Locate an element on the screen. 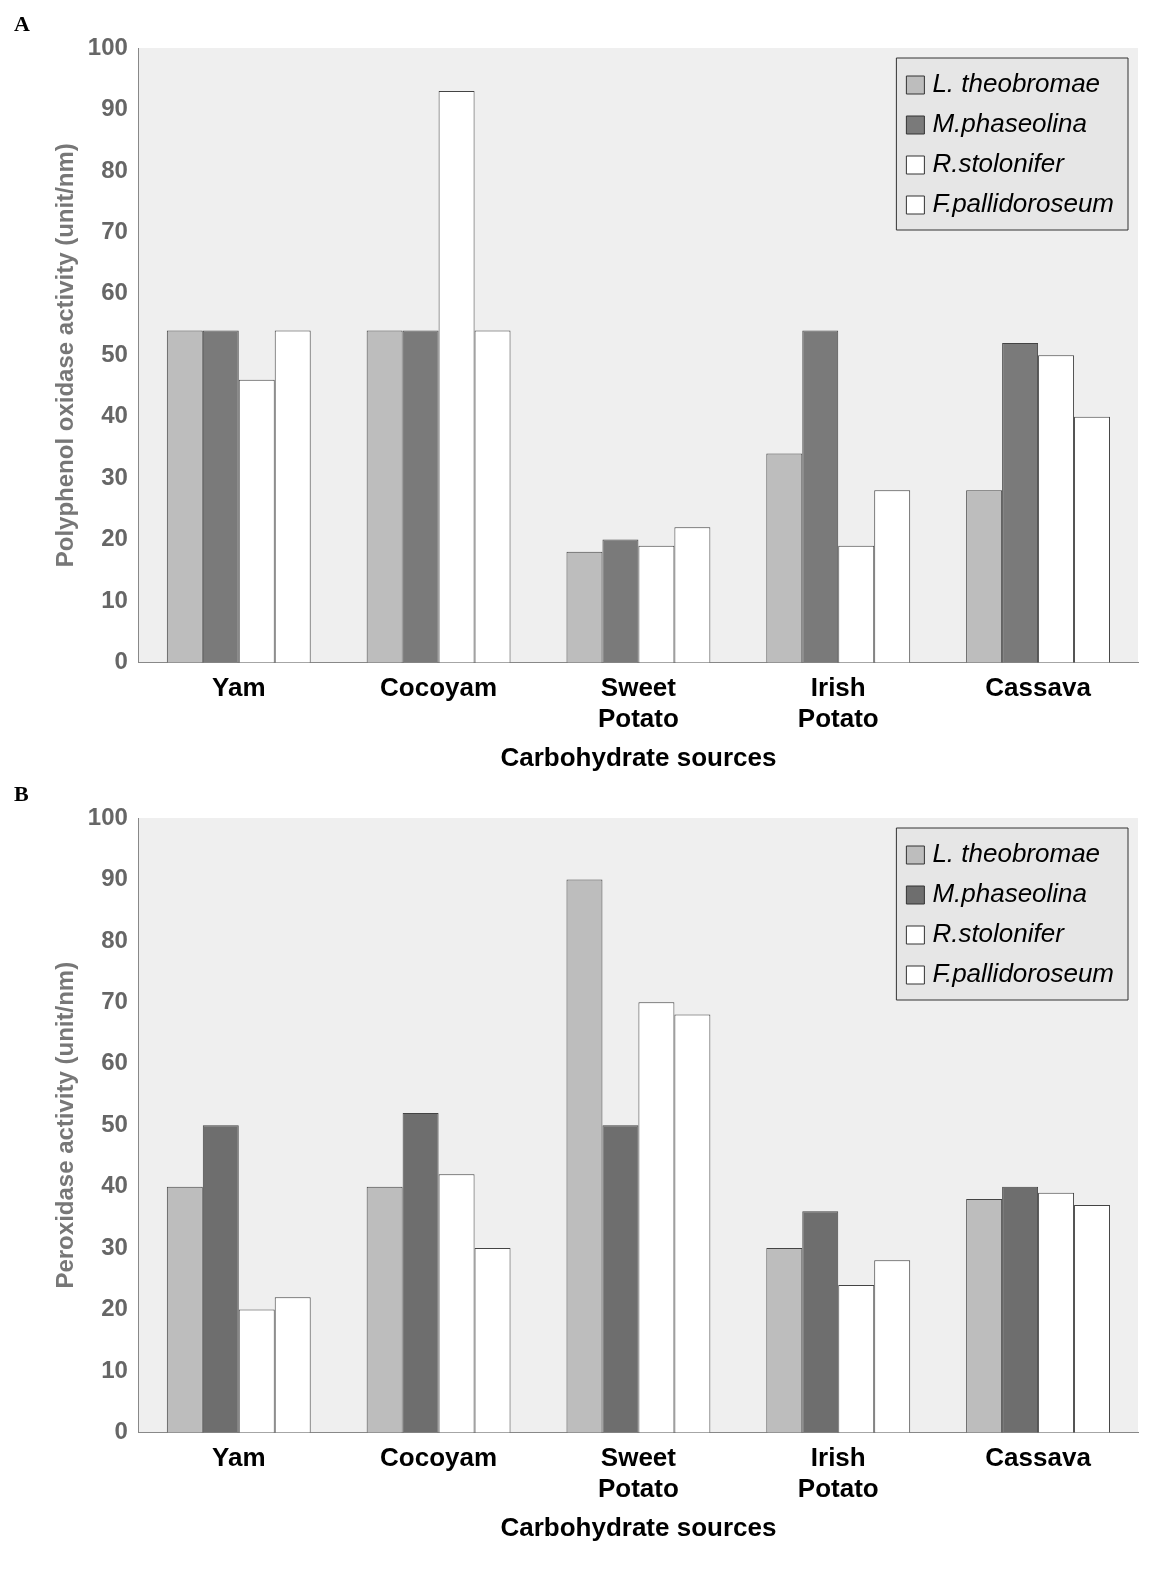  text: B is located at coordinates (21, 793).